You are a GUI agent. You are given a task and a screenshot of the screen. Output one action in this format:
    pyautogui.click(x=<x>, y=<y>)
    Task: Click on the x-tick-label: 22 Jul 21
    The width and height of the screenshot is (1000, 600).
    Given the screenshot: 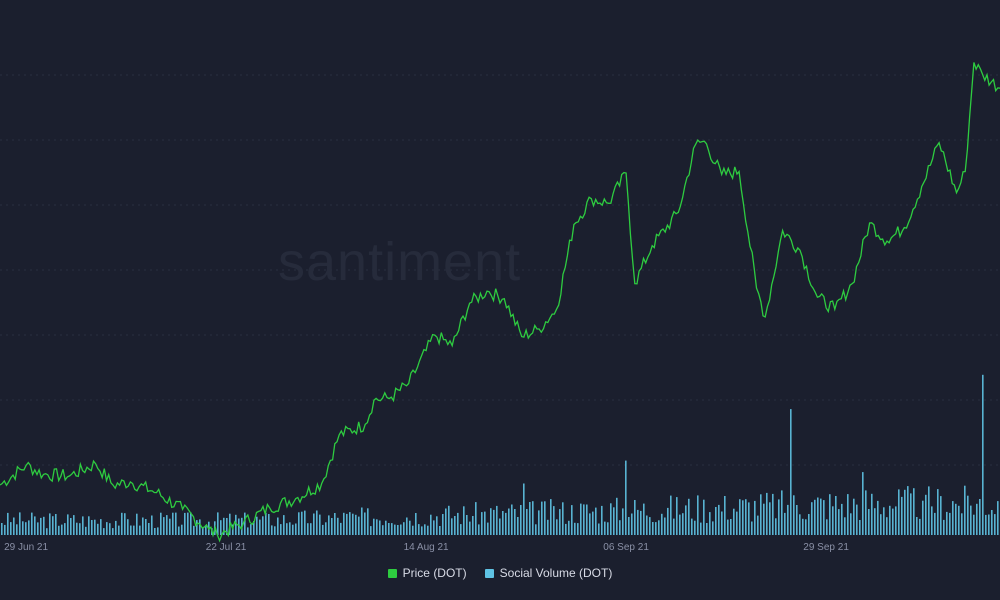 What is the action you would take?
    pyautogui.click(x=226, y=547)
    